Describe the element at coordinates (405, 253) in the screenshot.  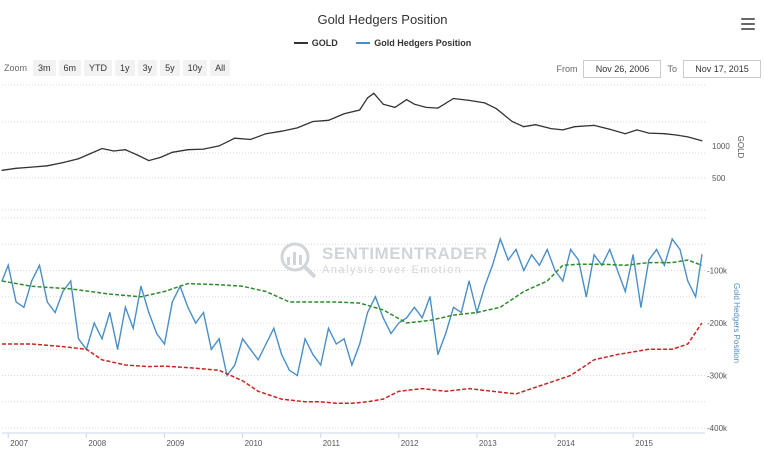
I see `watermark-line1: SENTIMENTRADER` at that location.